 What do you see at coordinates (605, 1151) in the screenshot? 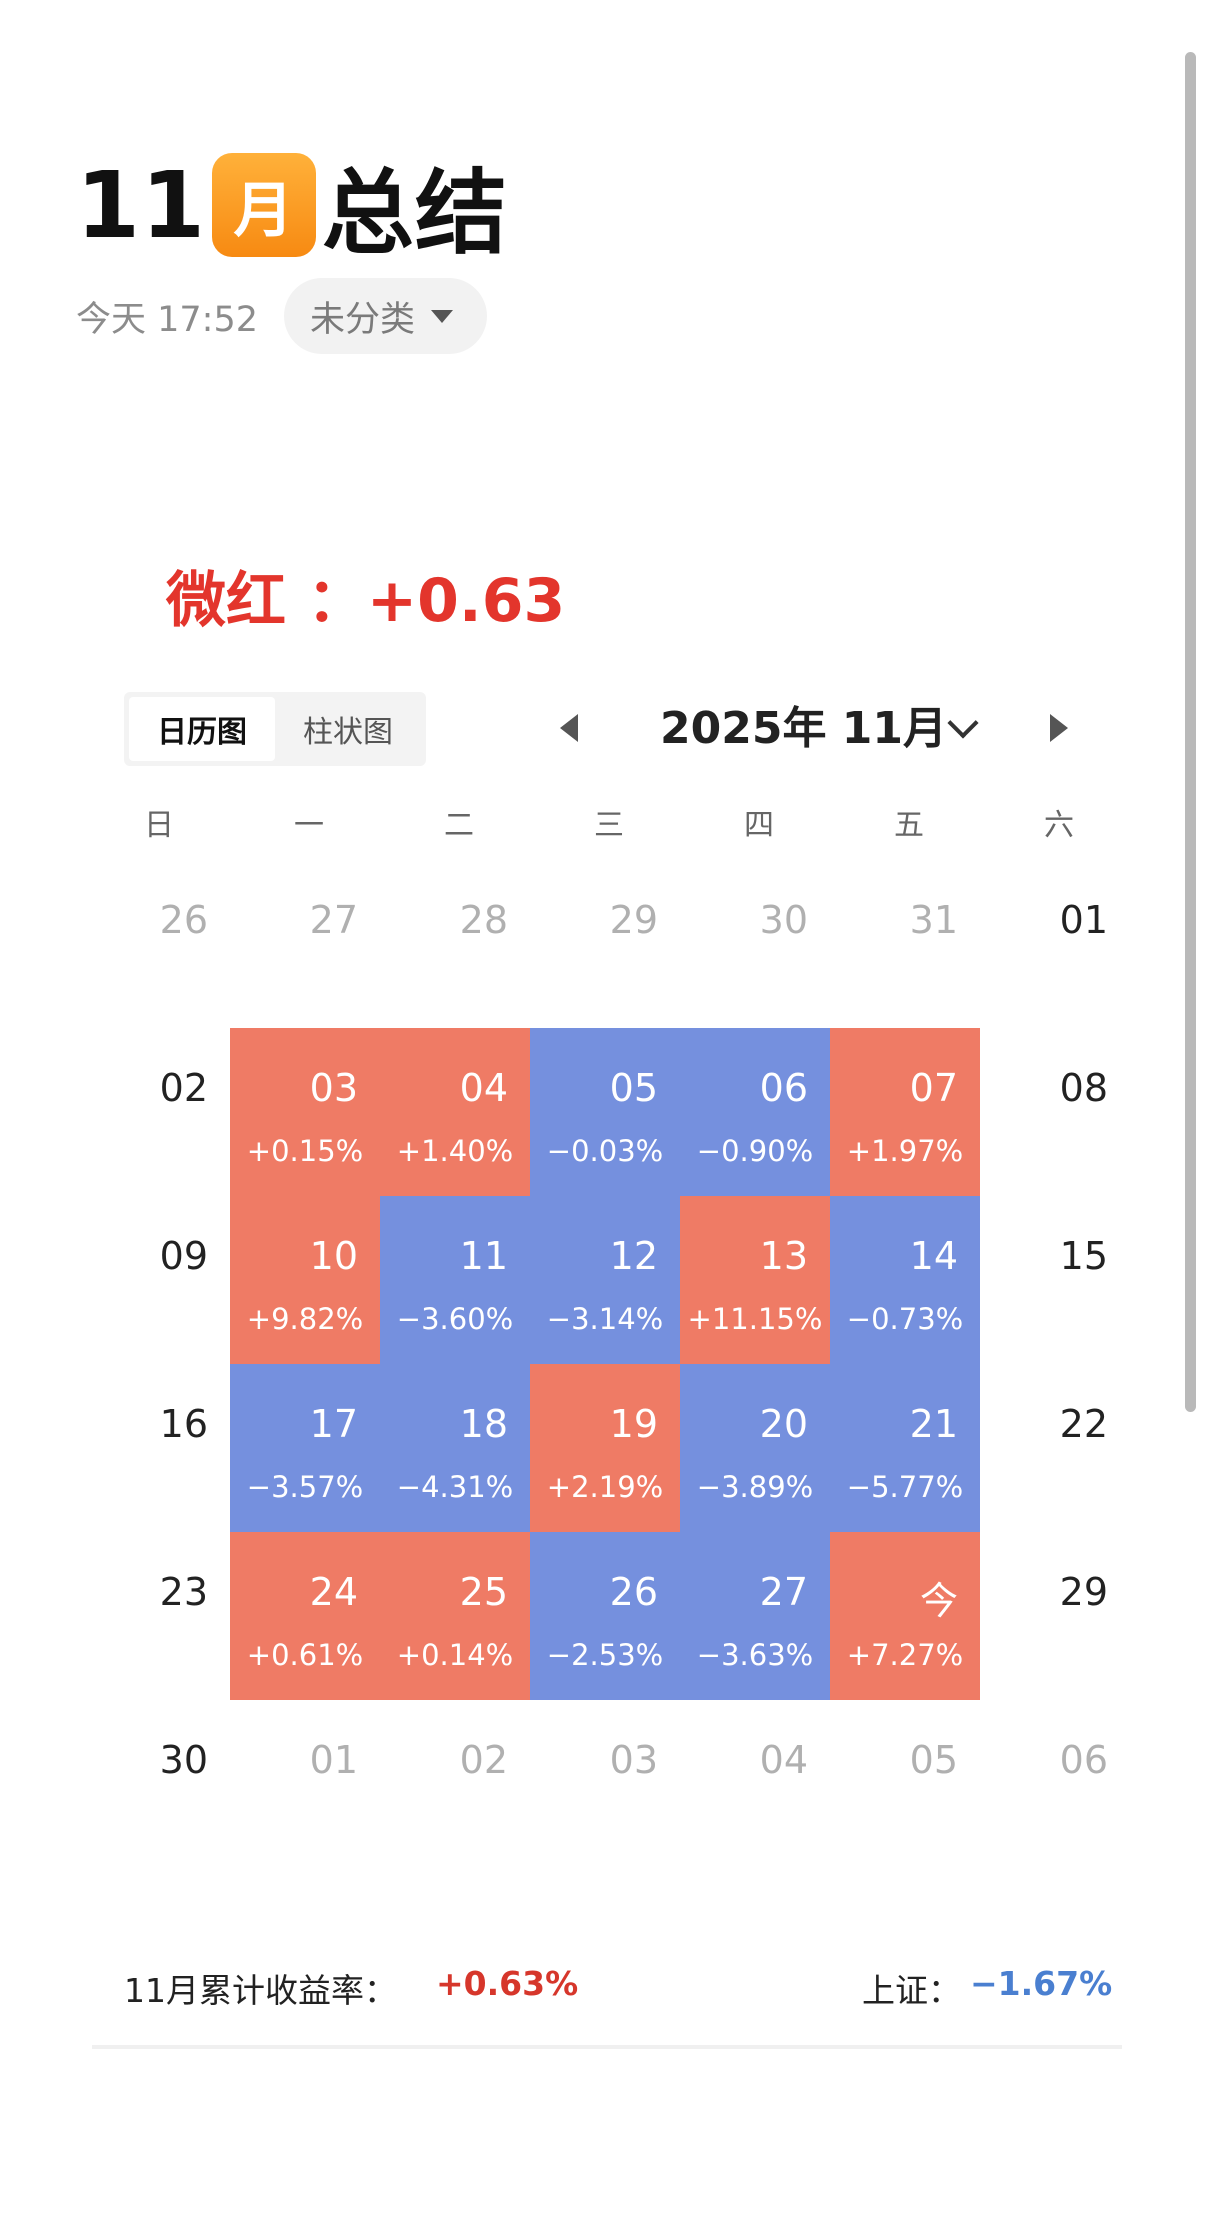
I see `day-change-percent: −0.03%` at bounding box center [605, 1151].